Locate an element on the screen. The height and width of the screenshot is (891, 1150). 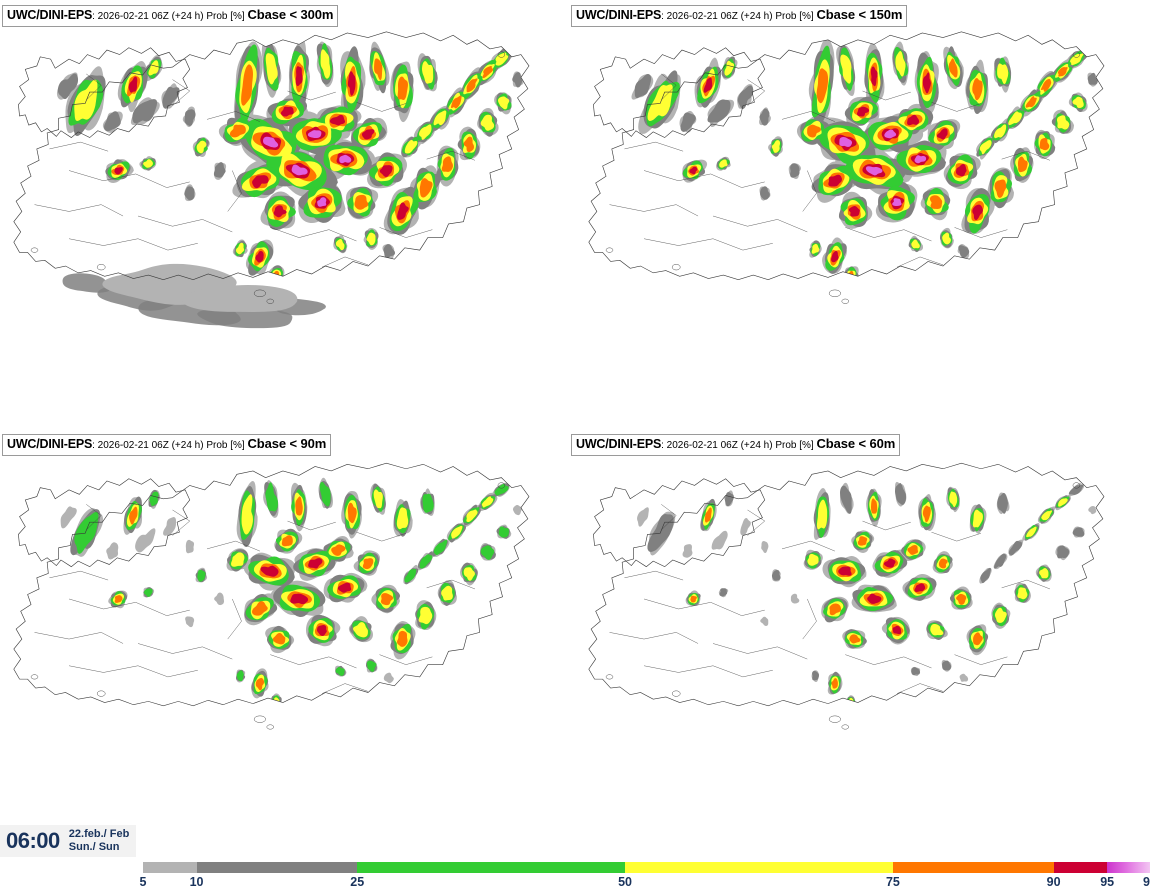
variable-label: Cbase < 60m is located at coordinates (856, 443).